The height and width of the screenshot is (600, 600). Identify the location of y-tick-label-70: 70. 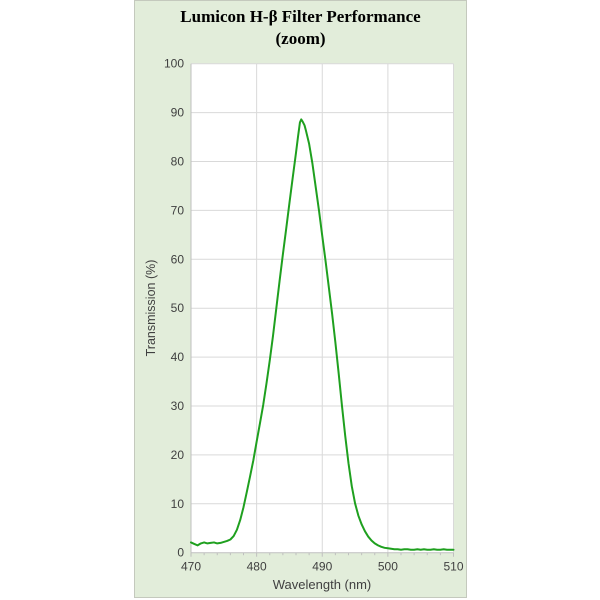
(178, 210).